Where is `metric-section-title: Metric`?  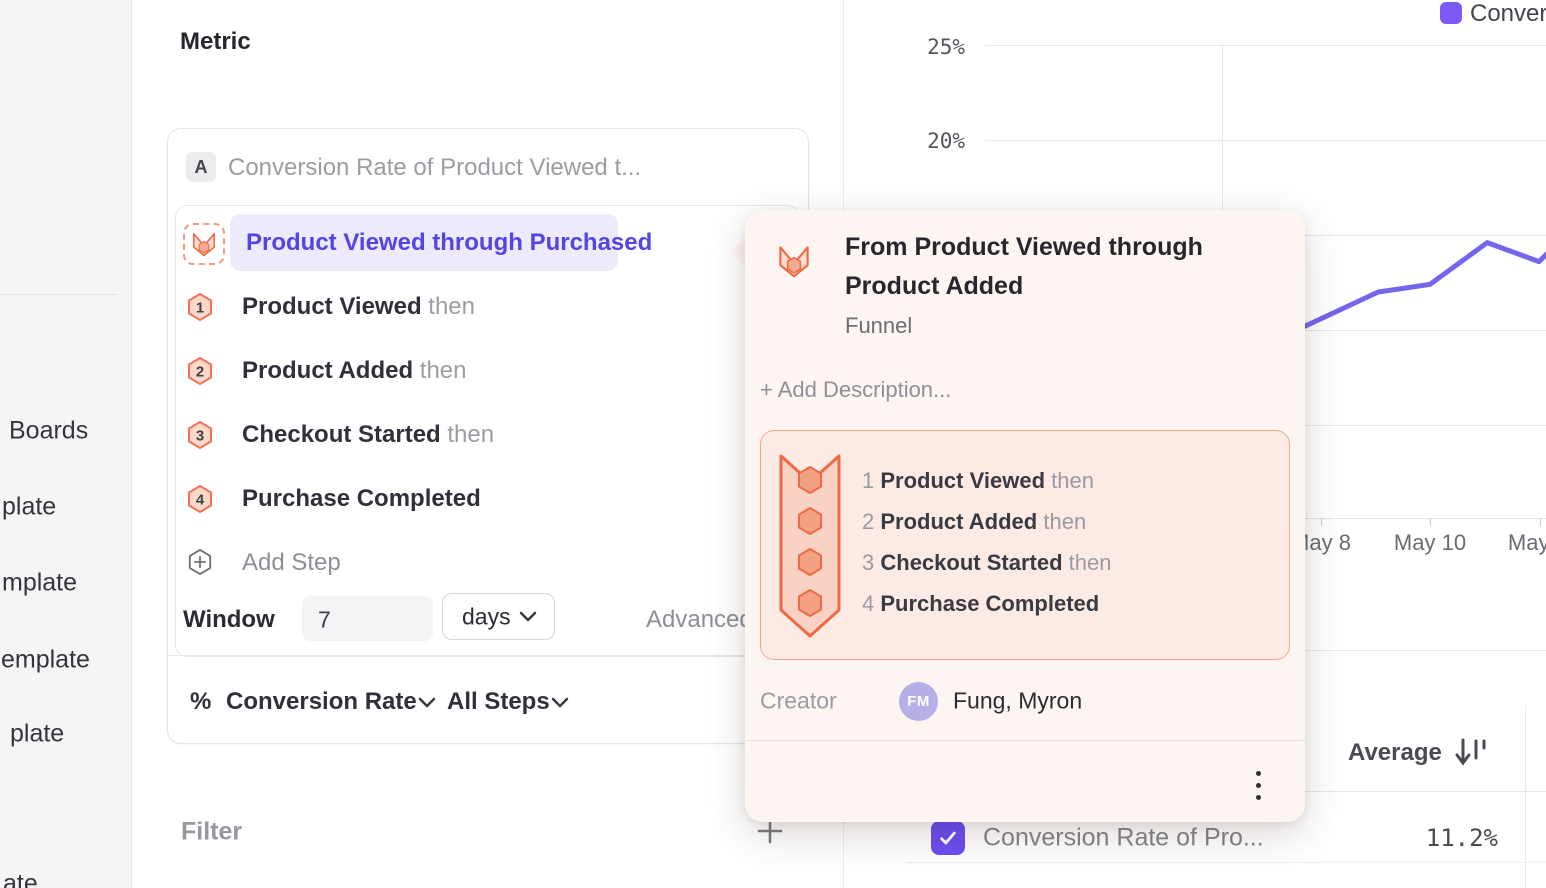 metric-section-title: Metric is located at coordinates (215, 41).